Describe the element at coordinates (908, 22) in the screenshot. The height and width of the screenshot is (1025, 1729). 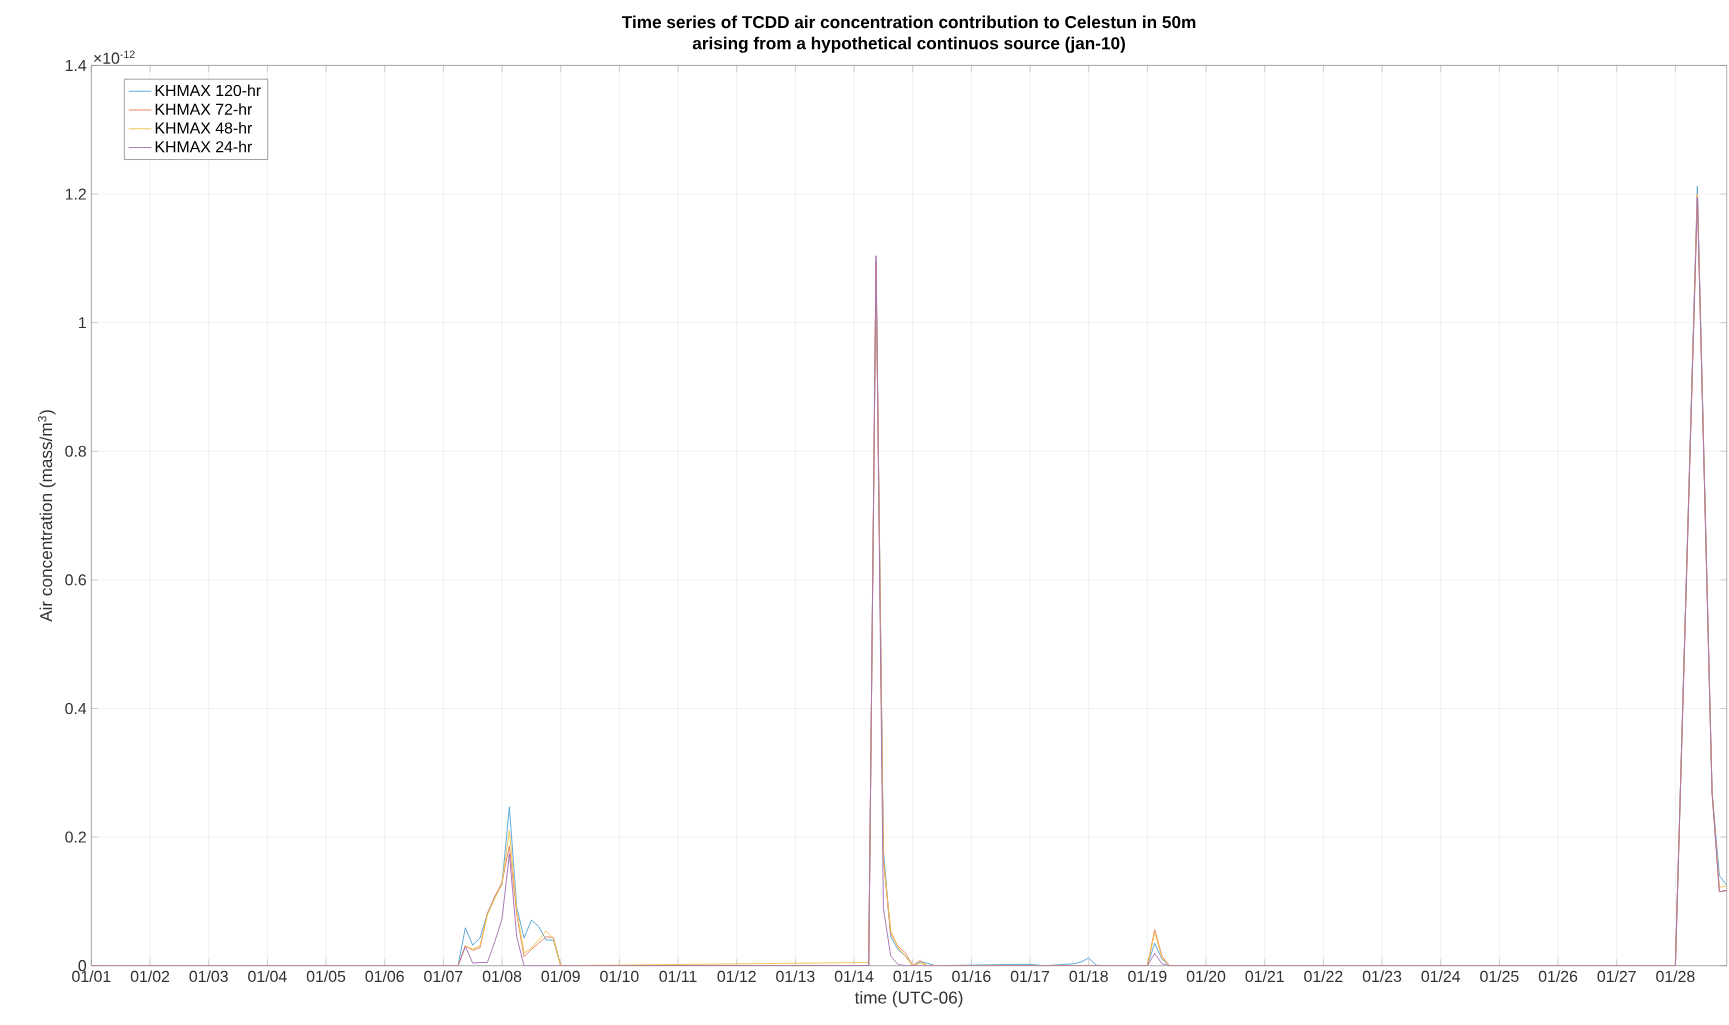
I see `chart-title: Time series of TCDD air concentration contribution to Celestun in 50m` at that location.